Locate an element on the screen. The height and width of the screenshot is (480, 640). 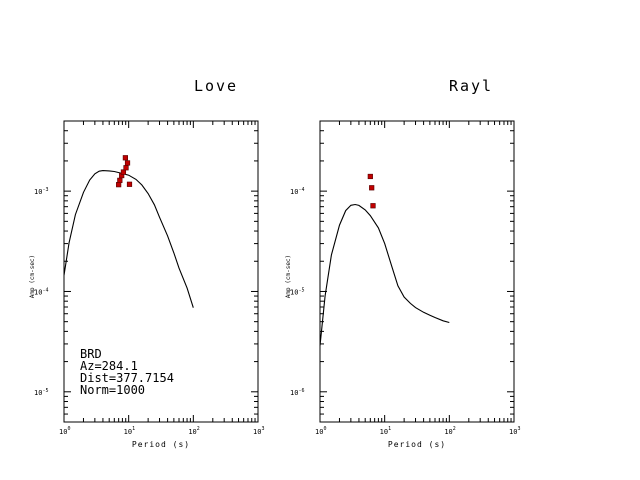
chart-title: Love is located at coordinates (216, 86).